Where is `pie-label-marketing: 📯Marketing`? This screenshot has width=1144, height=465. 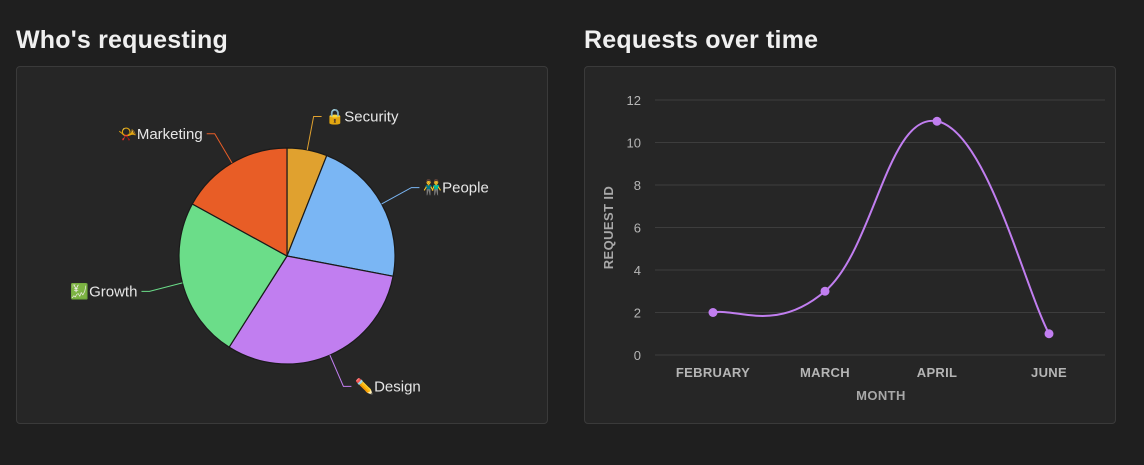
pie-label-marketing: 📯Marketing is located at coordinates (160, 134).